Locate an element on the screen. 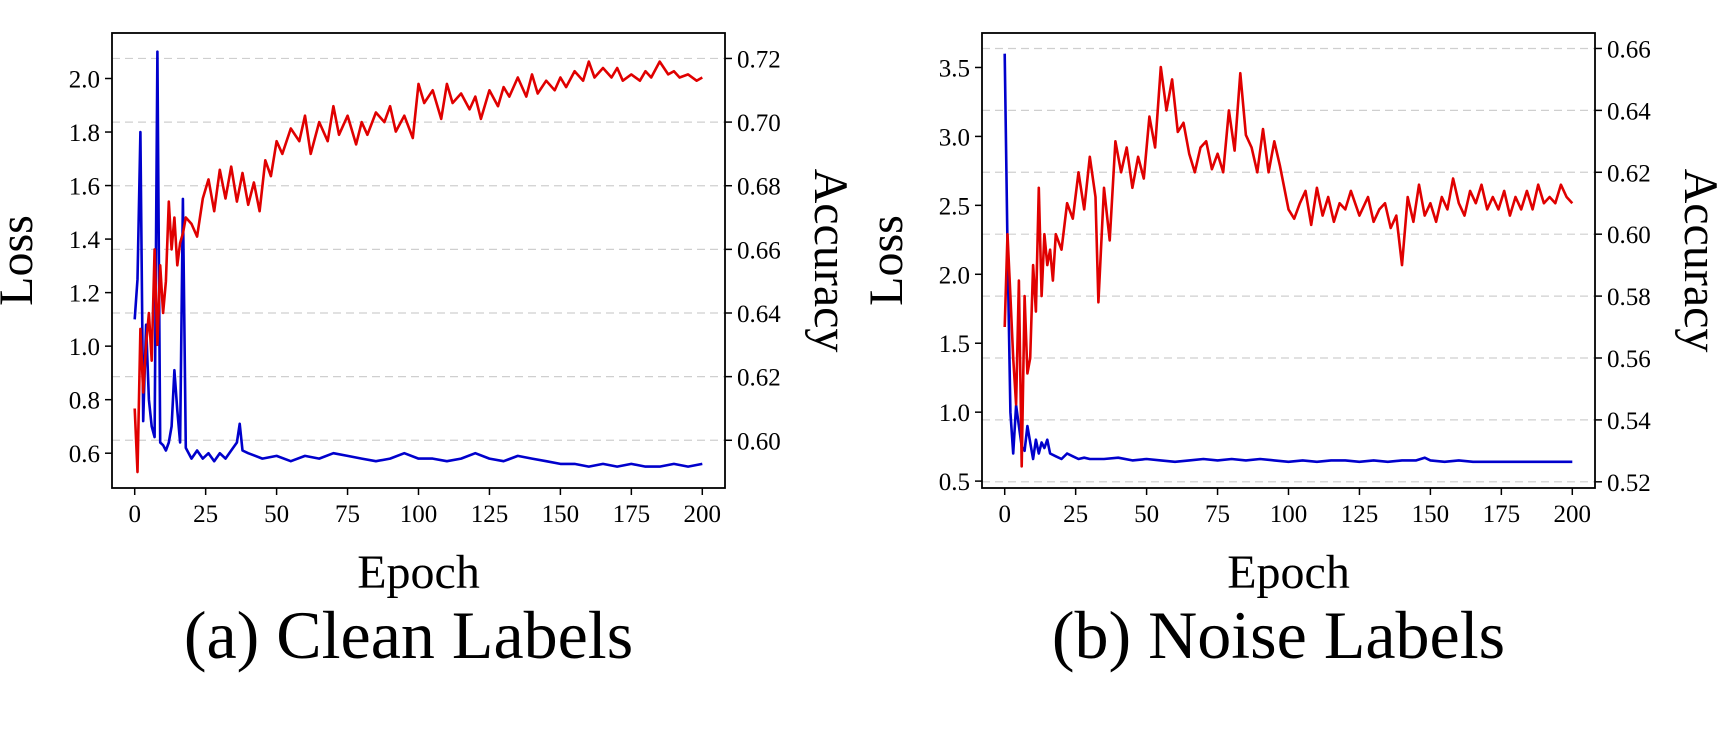 This screenshot has height=734, width=1730. y-tick-label: 0.6 is located at coordinates (84, 454).